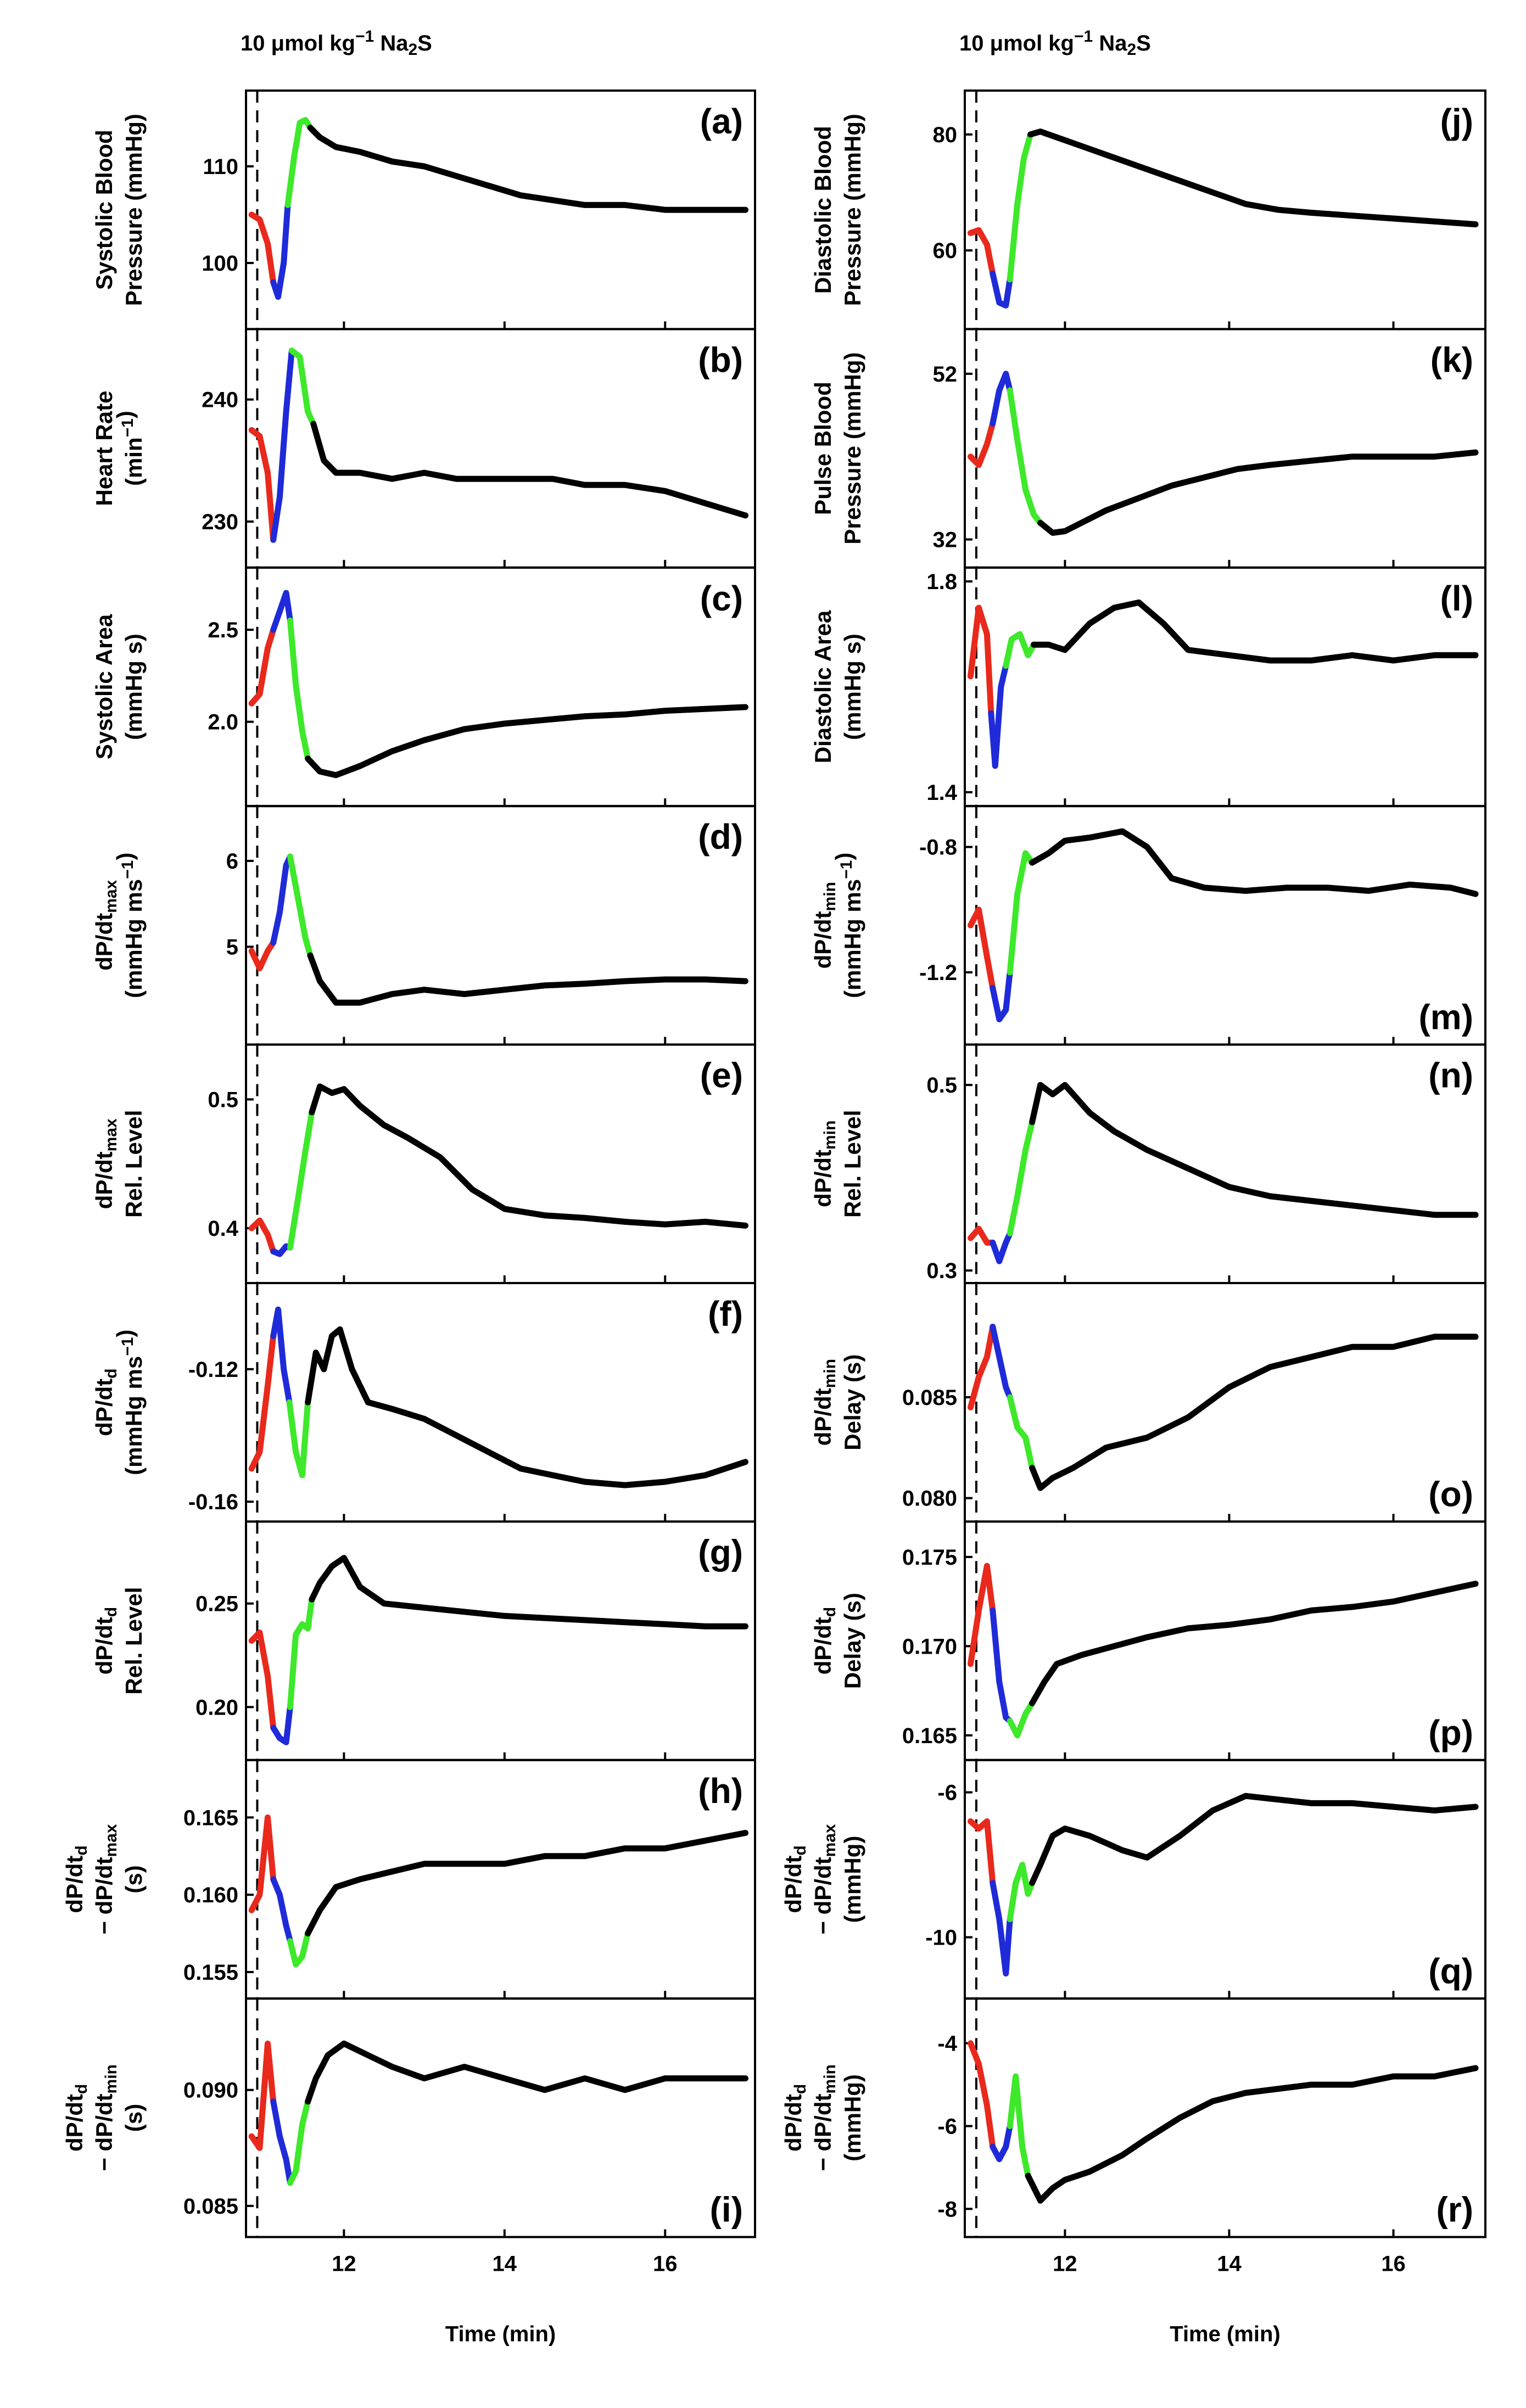  What do you see at coordinates (223, 1100) in the screenshot?
I see `y-tick-label: 0.5` at bounding box center [223, 1100].